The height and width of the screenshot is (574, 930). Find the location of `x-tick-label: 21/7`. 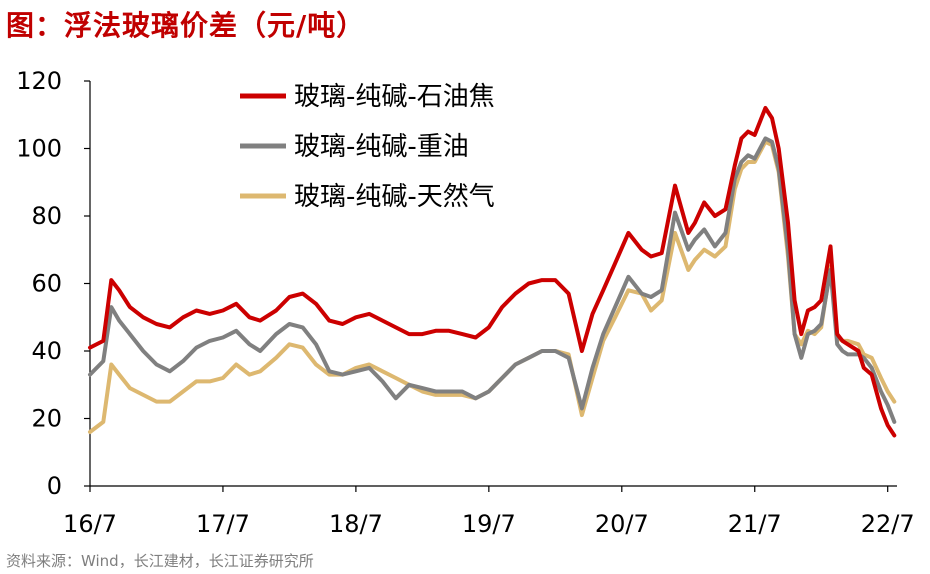

x-tick-label: 21/7 is located at coordinates (755, 524).